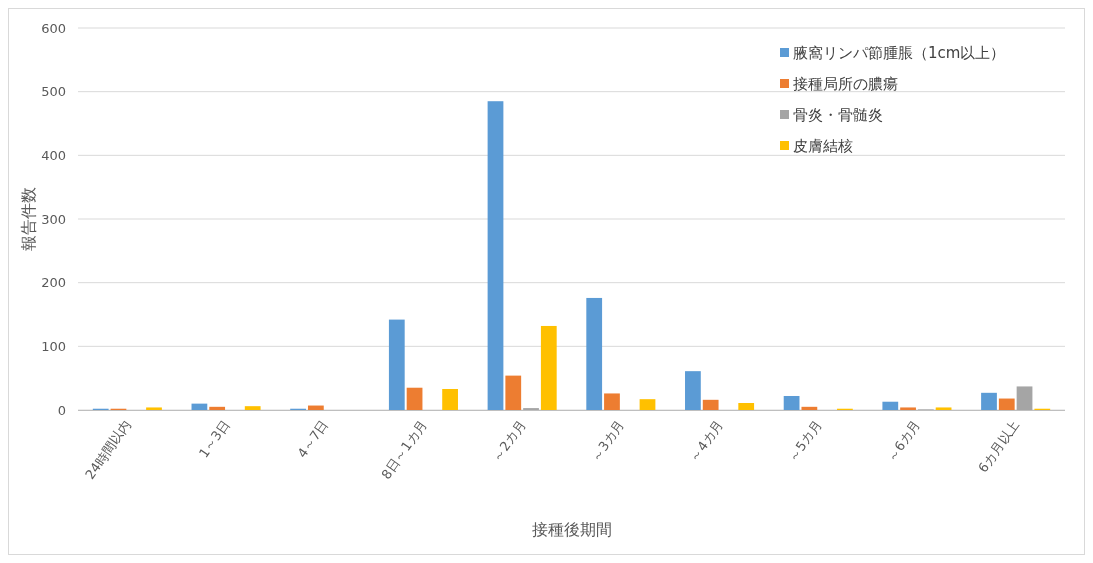 This screenshot has height=563, width=1093. I want to click on y-axis-title: 報告件数, so click(28, 219).